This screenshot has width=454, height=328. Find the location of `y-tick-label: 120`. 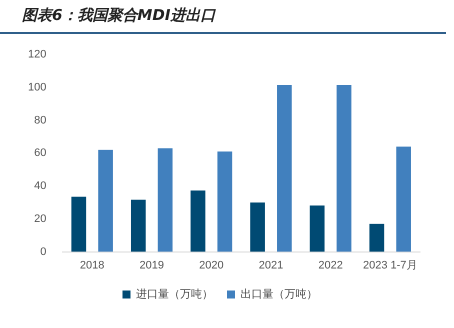

y-tick-label: 120 is located at coordinates (37, 54).